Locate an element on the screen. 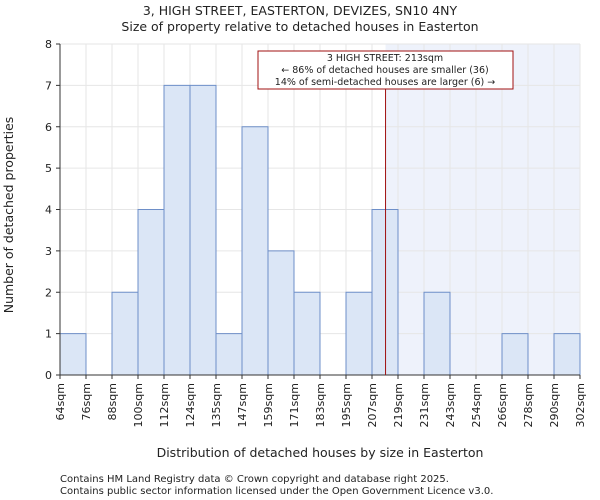 The width and height of the screenshot is (600, 500). x-tick-label: 195sqm is located at coordinates (346, 405).